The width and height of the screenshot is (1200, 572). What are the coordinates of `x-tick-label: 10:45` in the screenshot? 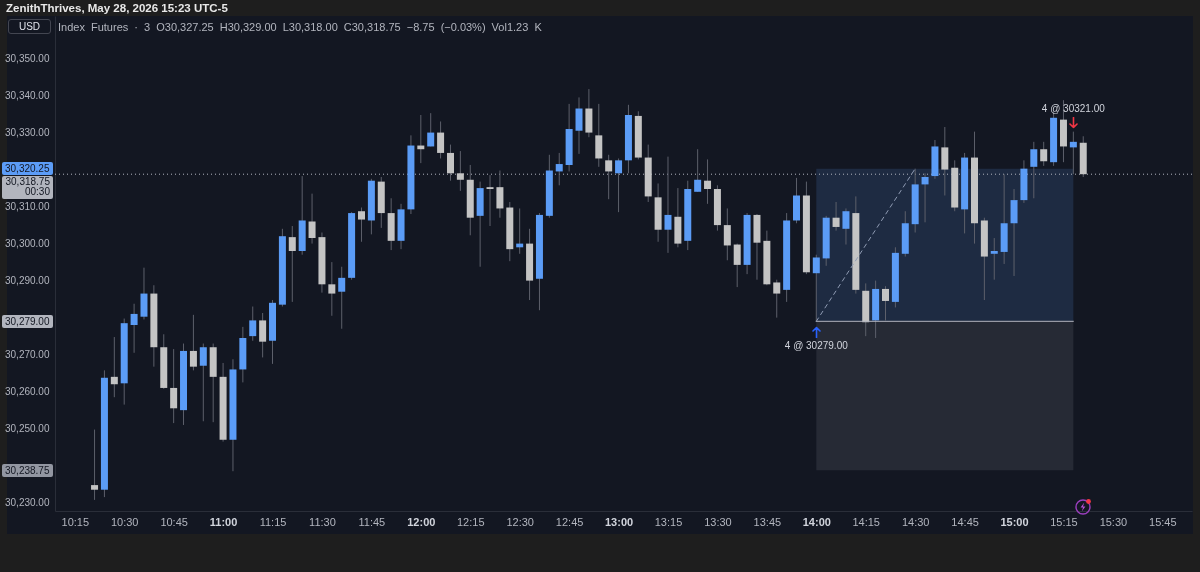 It's located at (174, 521).